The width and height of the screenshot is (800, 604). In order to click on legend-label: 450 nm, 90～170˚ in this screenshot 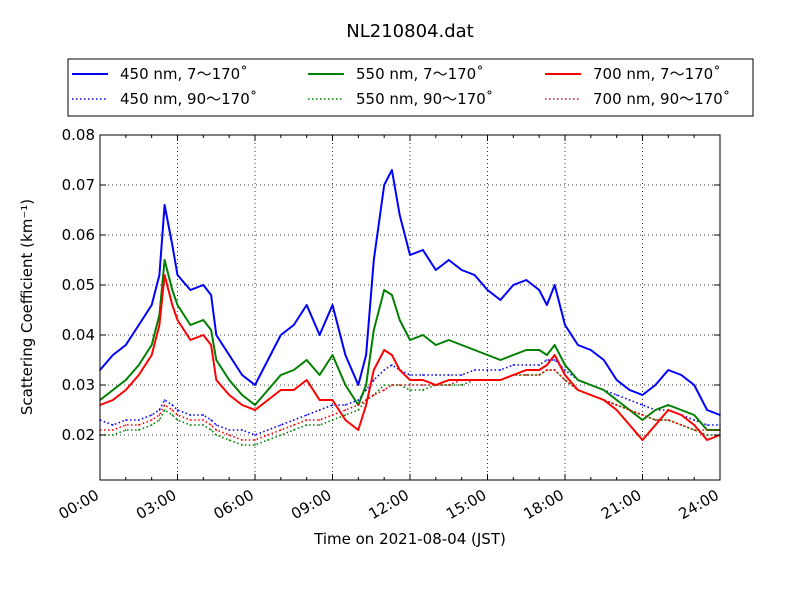, I will do `click(188, 99)`.